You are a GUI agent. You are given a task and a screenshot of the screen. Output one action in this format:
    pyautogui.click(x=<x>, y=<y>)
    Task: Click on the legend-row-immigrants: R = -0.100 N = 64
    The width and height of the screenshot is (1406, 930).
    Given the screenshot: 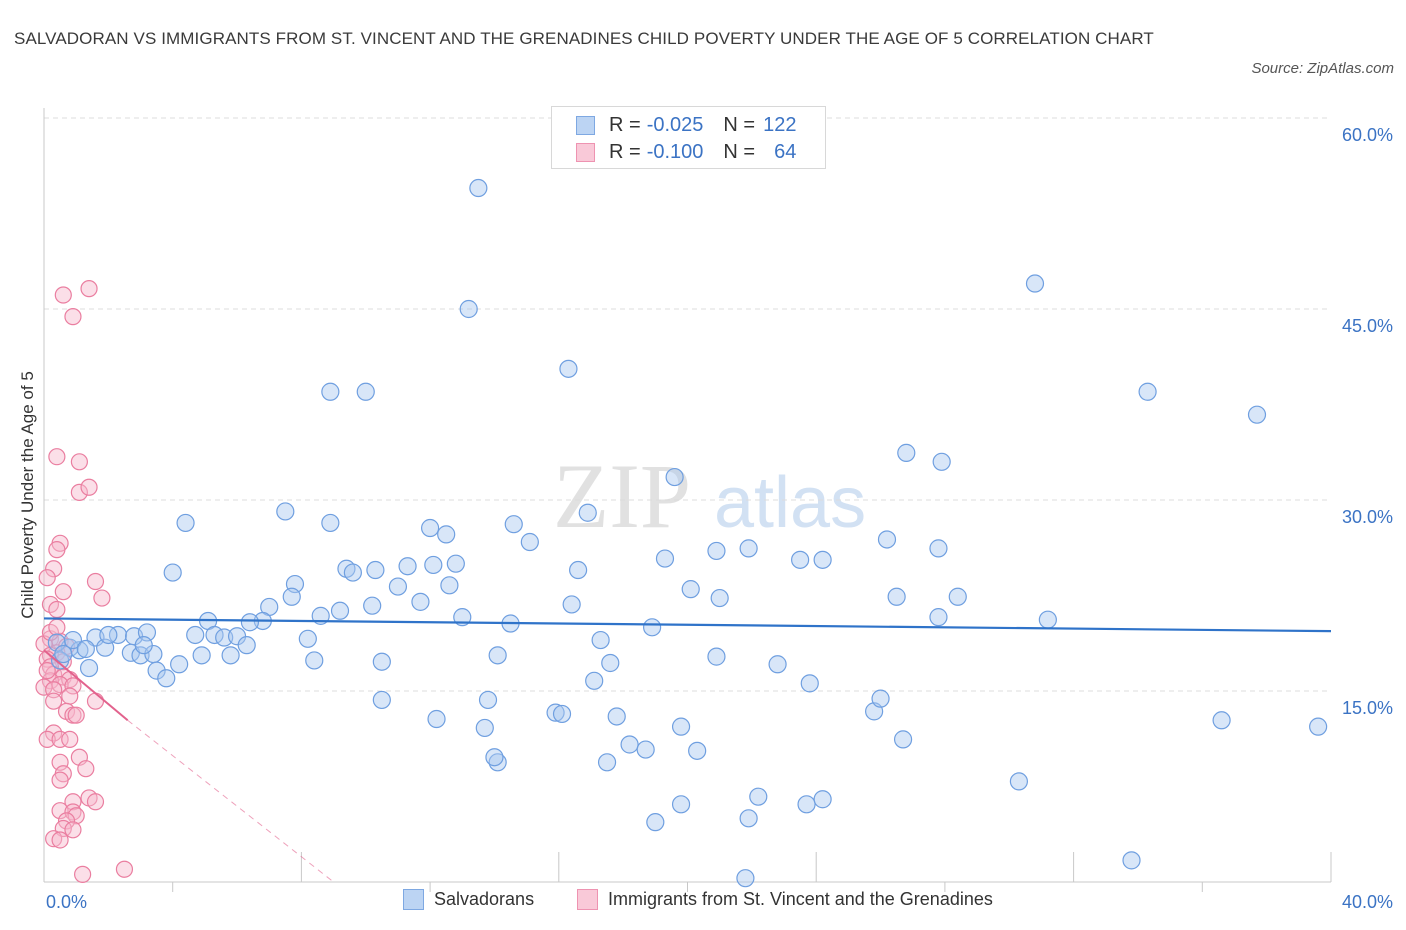 What is the action you would take?
    pyautogui.click(x=686, y=152)
    